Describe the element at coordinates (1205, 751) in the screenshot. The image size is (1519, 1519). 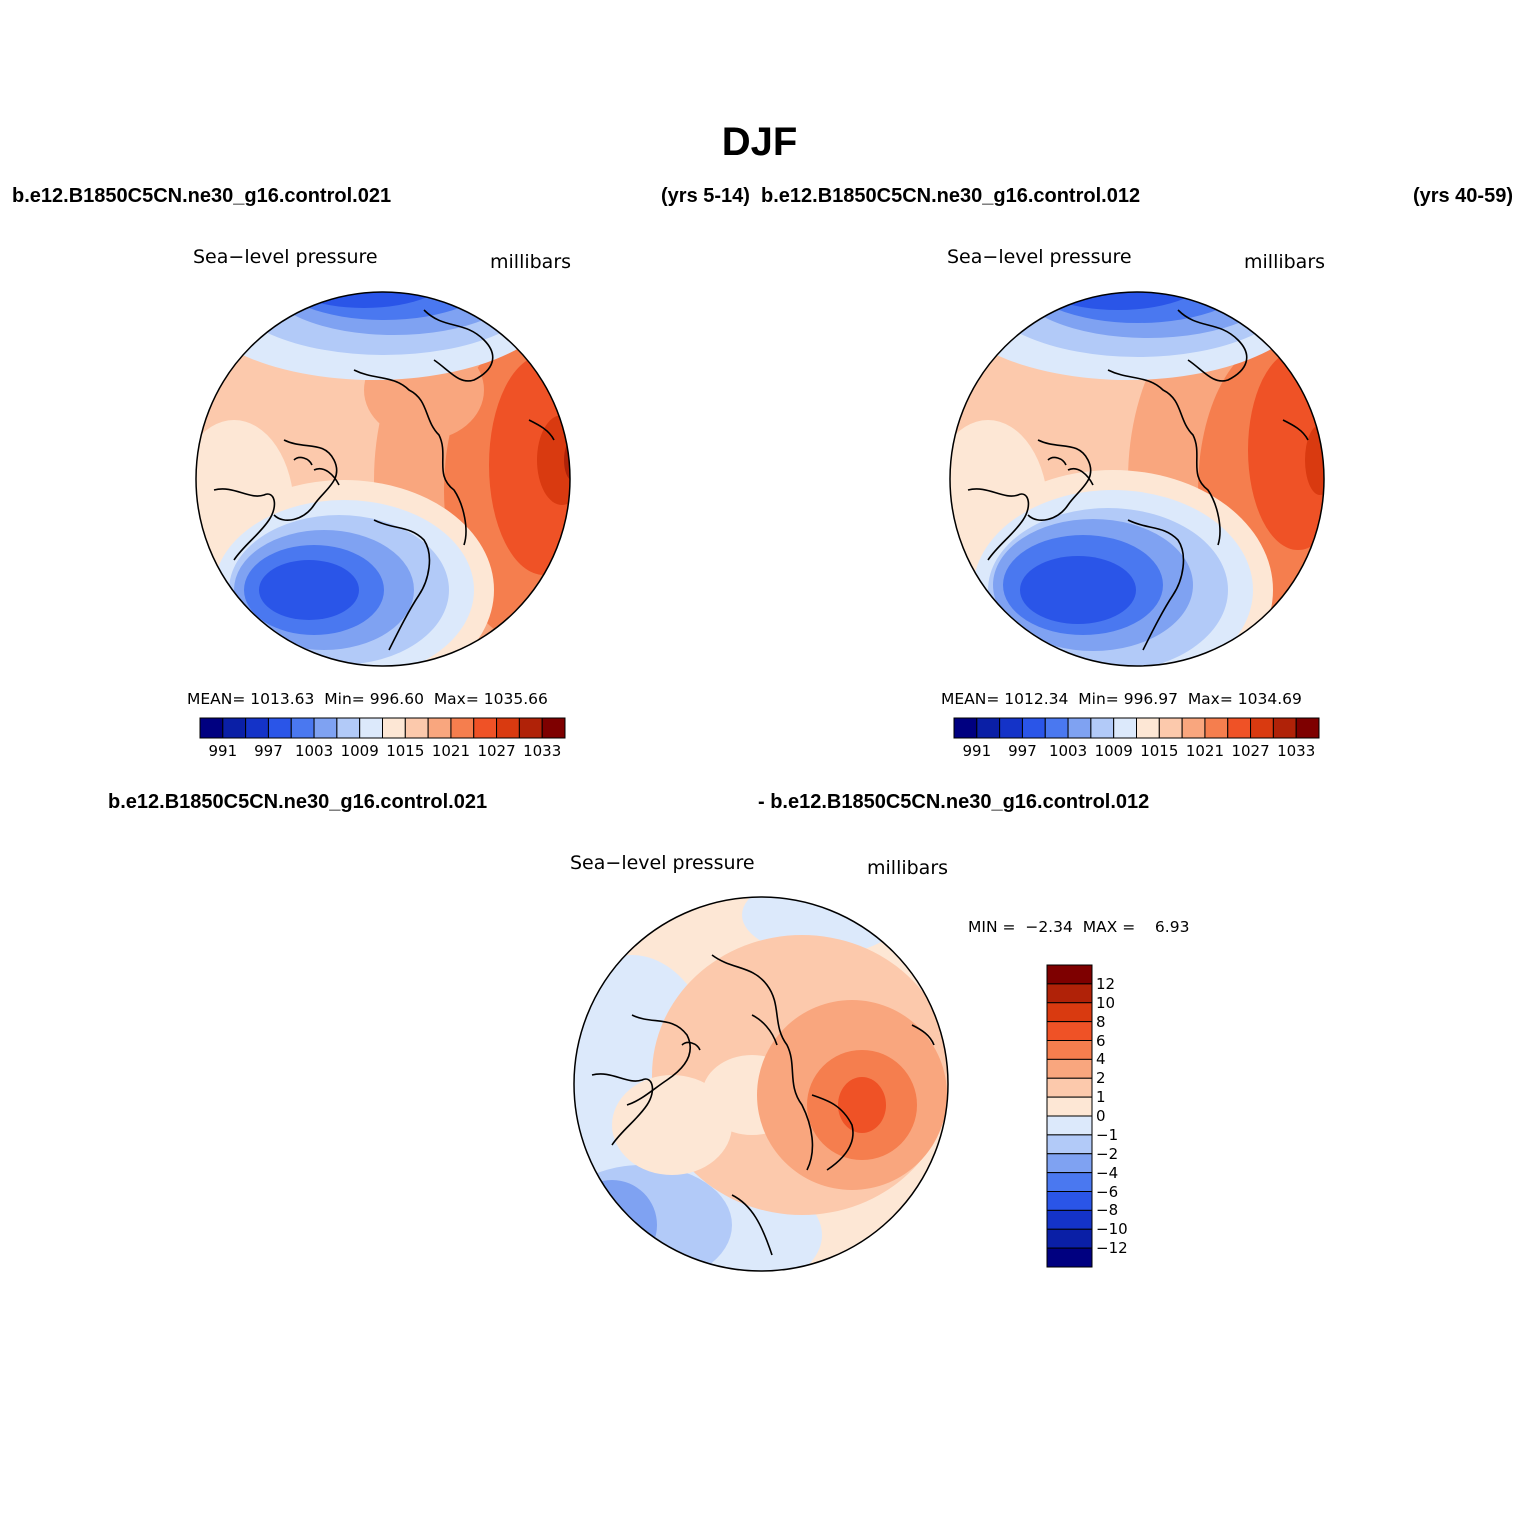
I see `right-colorbar-tick-label: 1021` at that location.